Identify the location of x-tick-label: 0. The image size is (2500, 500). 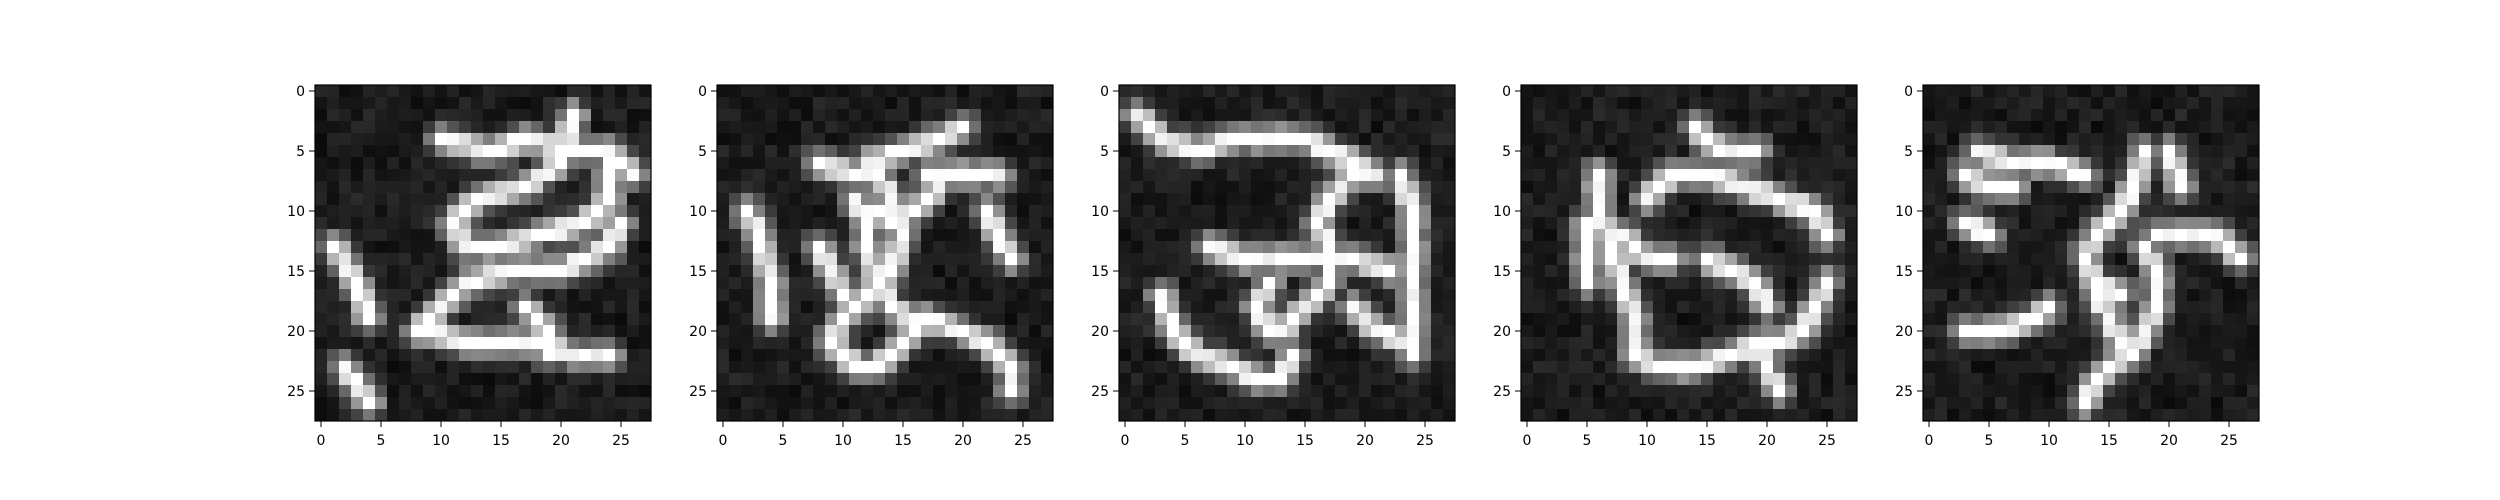
(1125, 441).